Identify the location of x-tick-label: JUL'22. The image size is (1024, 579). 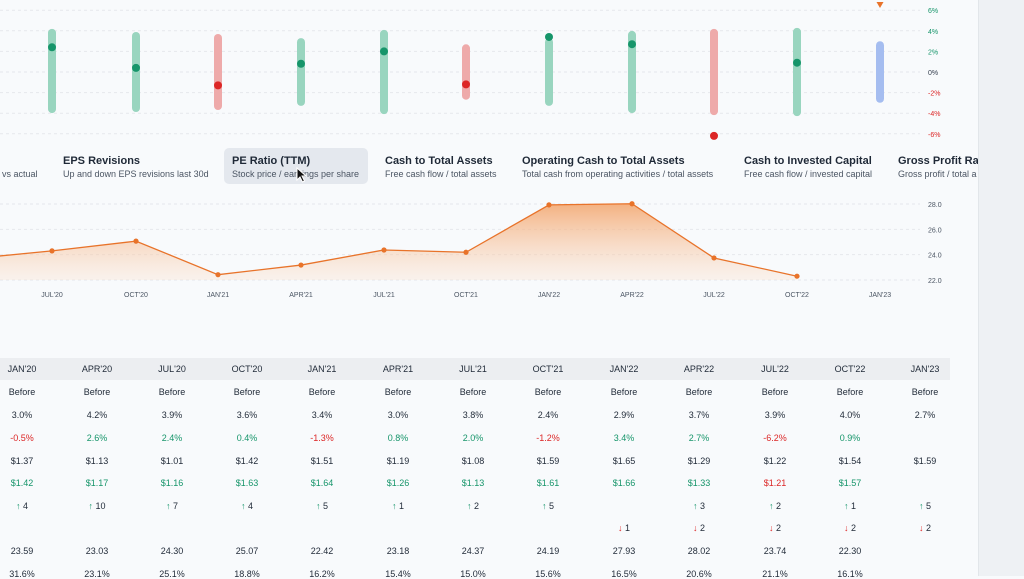
(714, 295).